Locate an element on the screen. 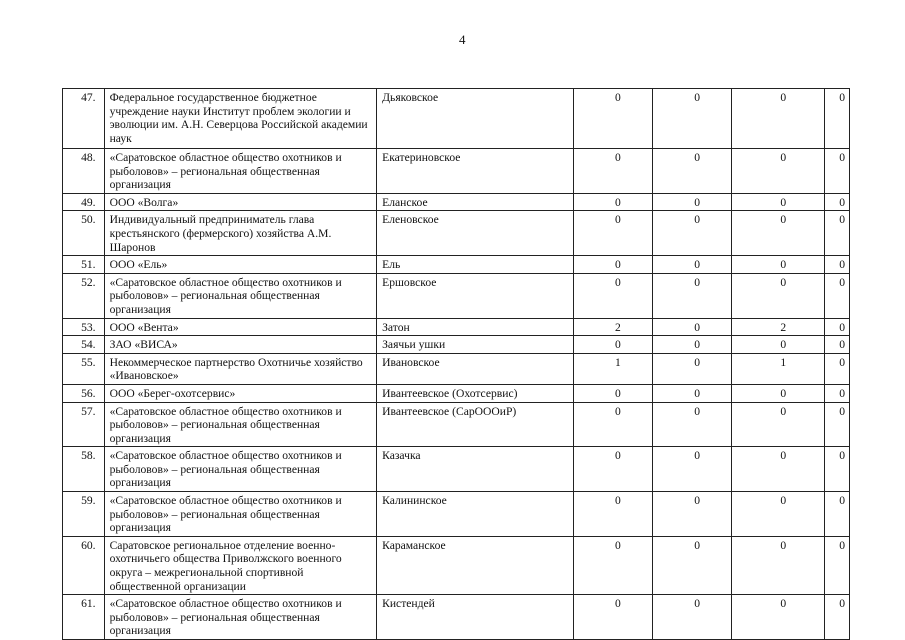 The height and width of the screenshot is (640, 905). hunting-ground-name: Заячьи ушки is located at coordinates (475, 344).